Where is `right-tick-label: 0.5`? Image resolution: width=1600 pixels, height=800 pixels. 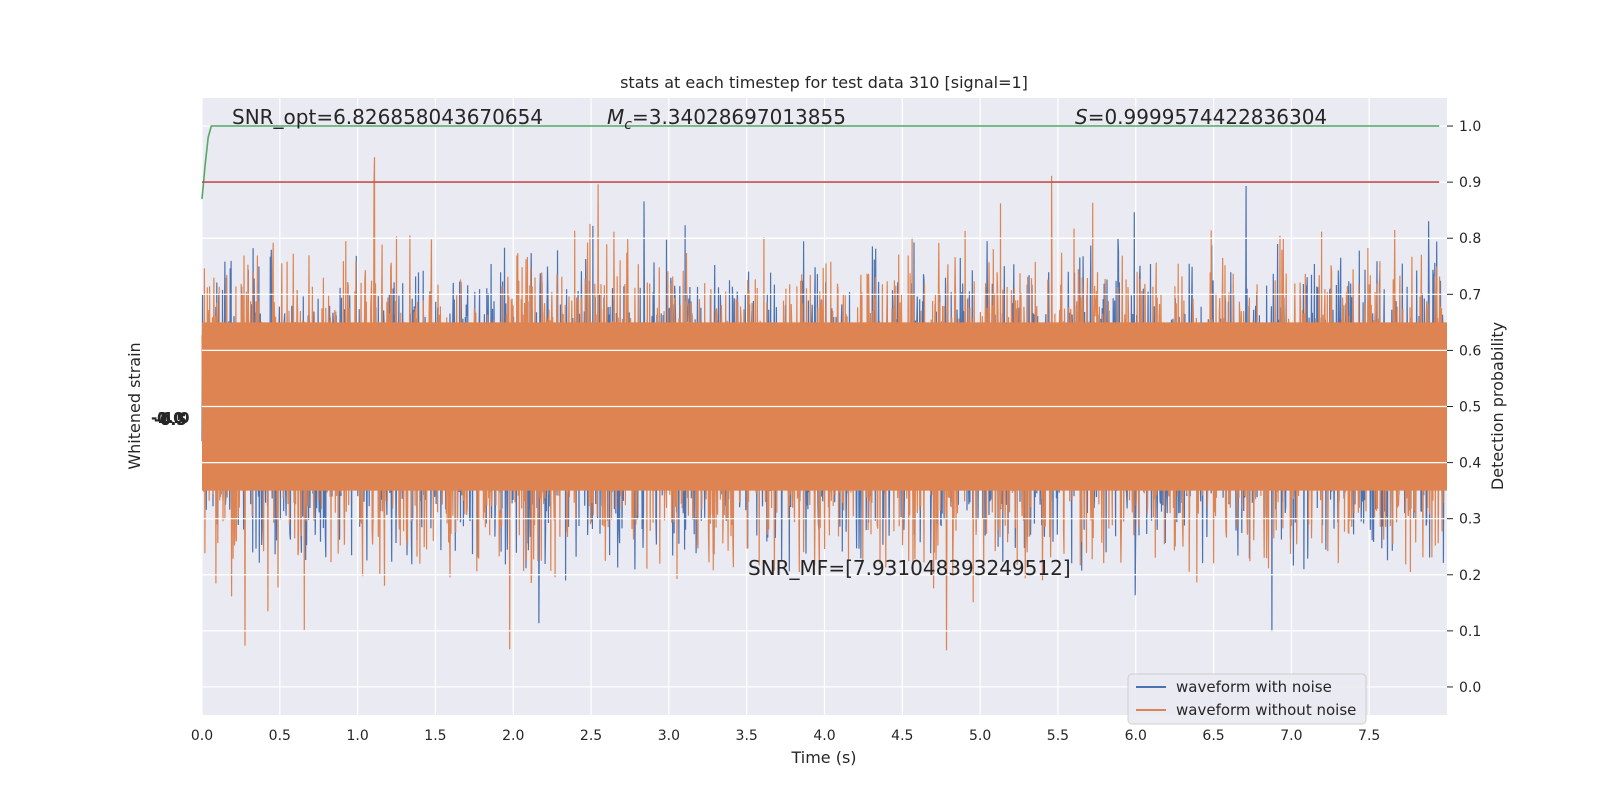 right-tick-label: 0.5 is located at coordinates (1470, 408).